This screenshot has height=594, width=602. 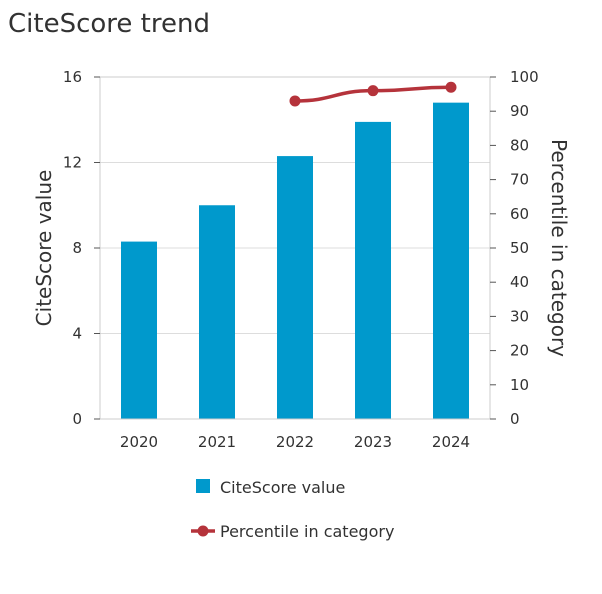 I want to click on bar-2020, so click(x=139, y=330).